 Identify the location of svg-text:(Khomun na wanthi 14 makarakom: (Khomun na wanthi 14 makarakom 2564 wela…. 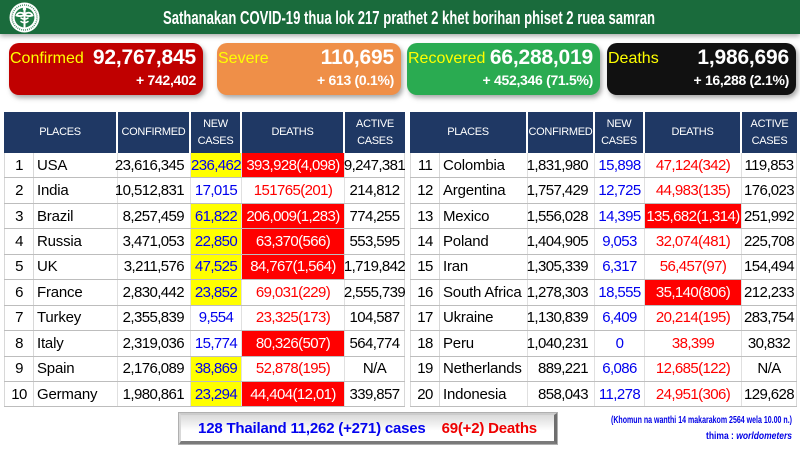
(701, 420).